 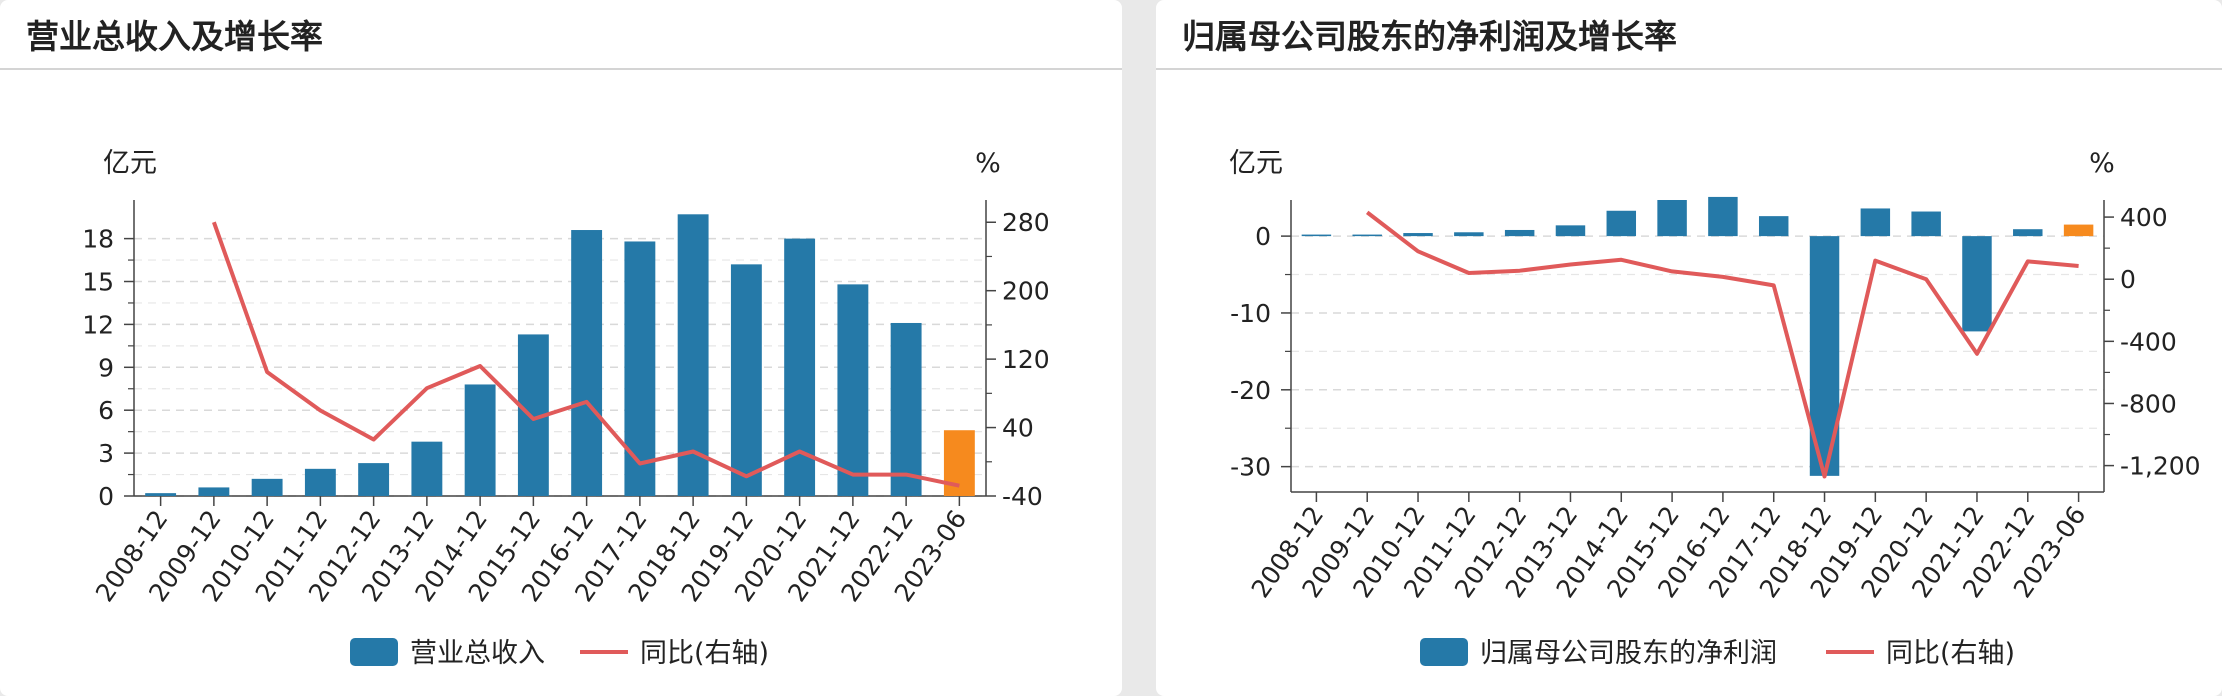 I want to click on right-tick-label: 200, so click(x=1026, y=291).